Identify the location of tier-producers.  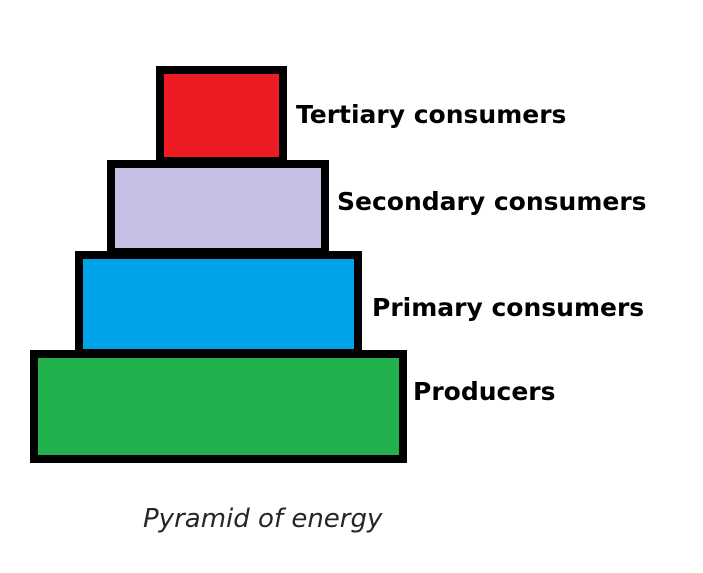
(218, 406).